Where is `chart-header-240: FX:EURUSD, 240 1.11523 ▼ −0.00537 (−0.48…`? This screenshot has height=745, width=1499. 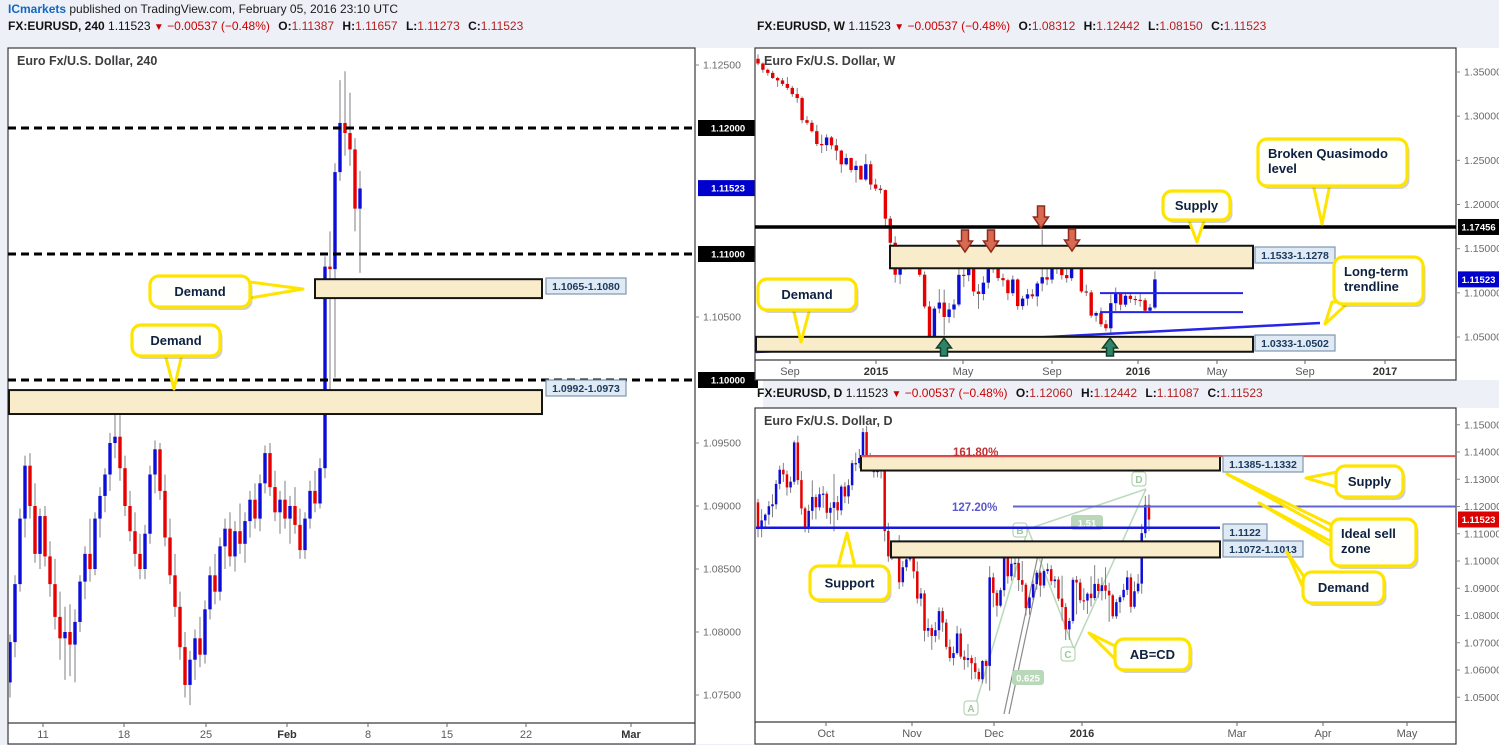 chart-header-240: FX:EURUSD, 240 1.11523 ▼ −0.00537 (−0.48… is located at coordinates (265, 26).